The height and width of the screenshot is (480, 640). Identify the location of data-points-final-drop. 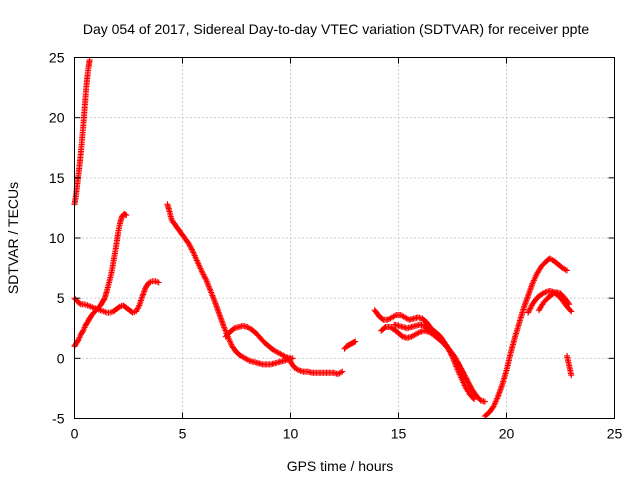
(569, 365).